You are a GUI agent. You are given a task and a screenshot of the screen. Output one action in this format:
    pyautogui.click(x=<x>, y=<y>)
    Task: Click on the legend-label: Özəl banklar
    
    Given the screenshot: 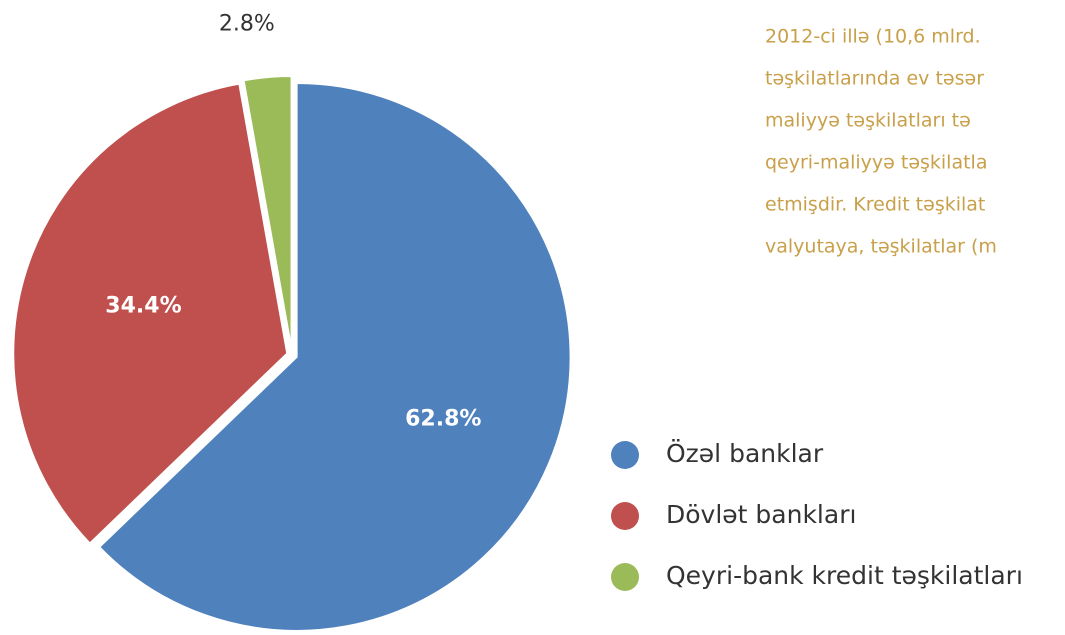 What is the action you would take?
    pyautogui.click(x=745, y=453)
    